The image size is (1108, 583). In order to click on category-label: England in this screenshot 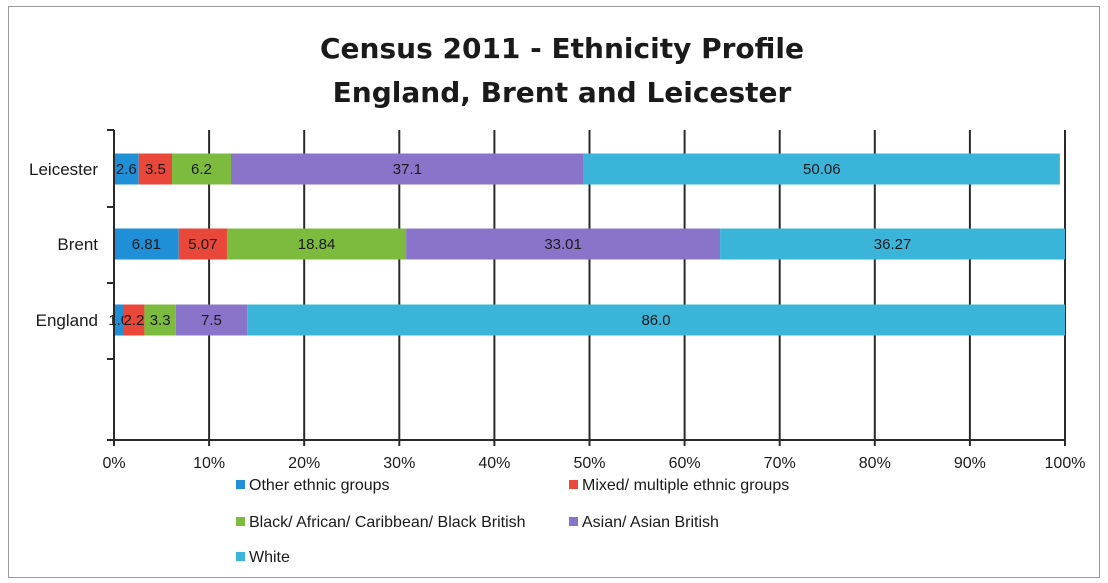, I will do `click(67, 320)`.